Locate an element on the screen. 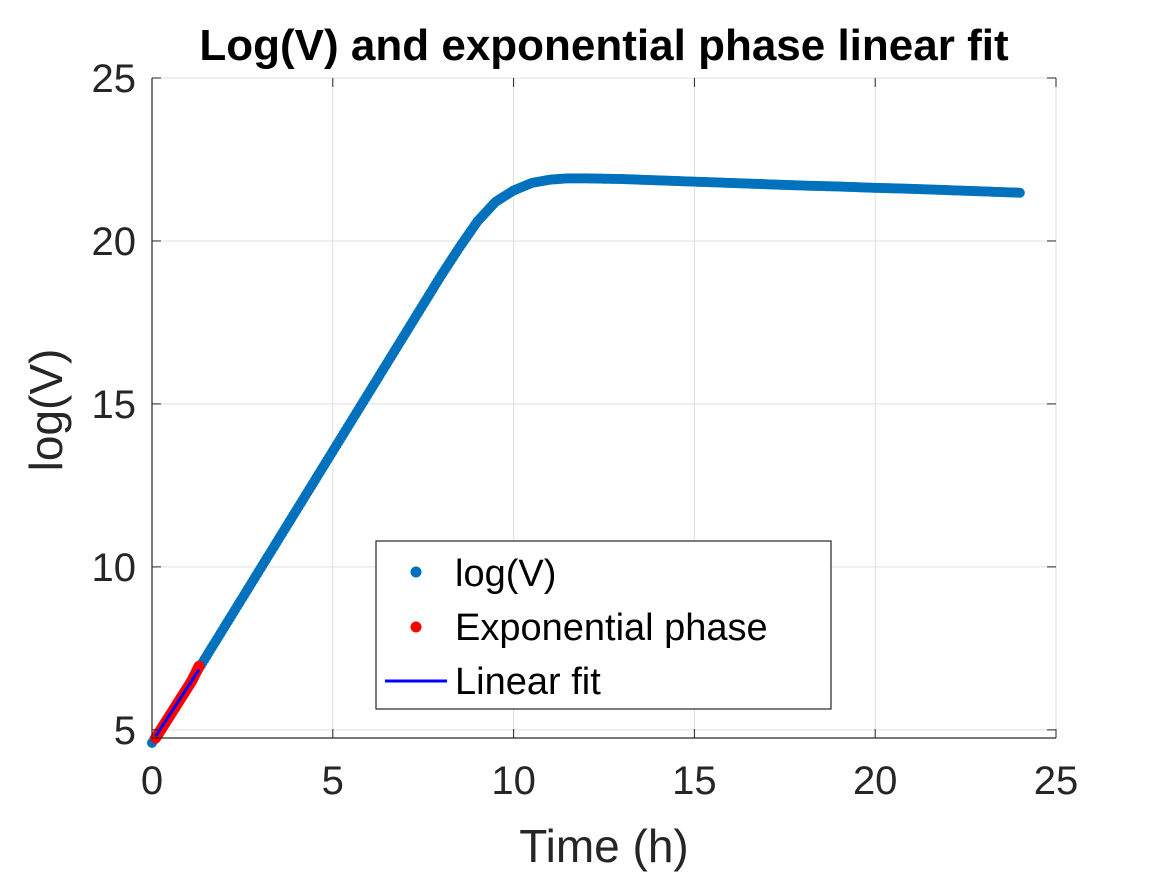 The image size is (1167, 875). y-tick-label: 25 is located at coordinates (114, 79).